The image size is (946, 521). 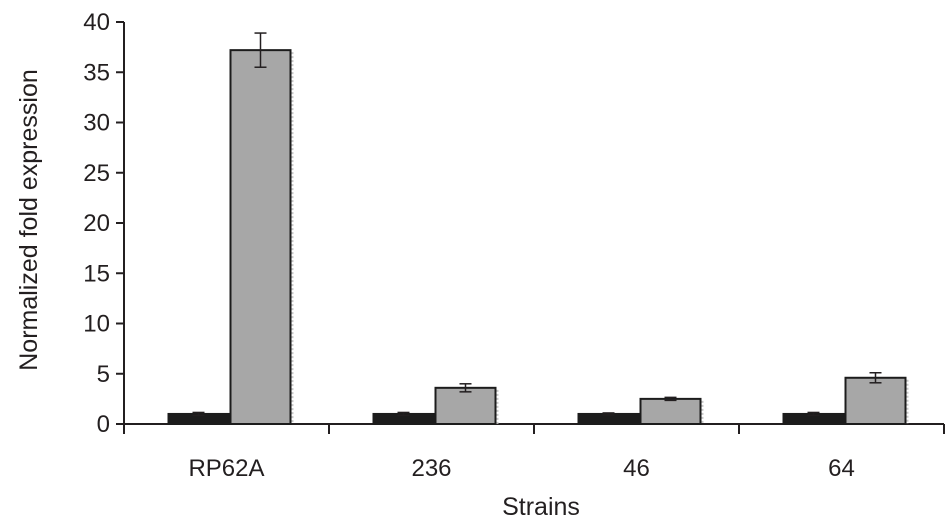 What do you see at coordinates (636, 468) in the screenshot?
I see `x-category-label: 46` at bounding box center [636, 468].